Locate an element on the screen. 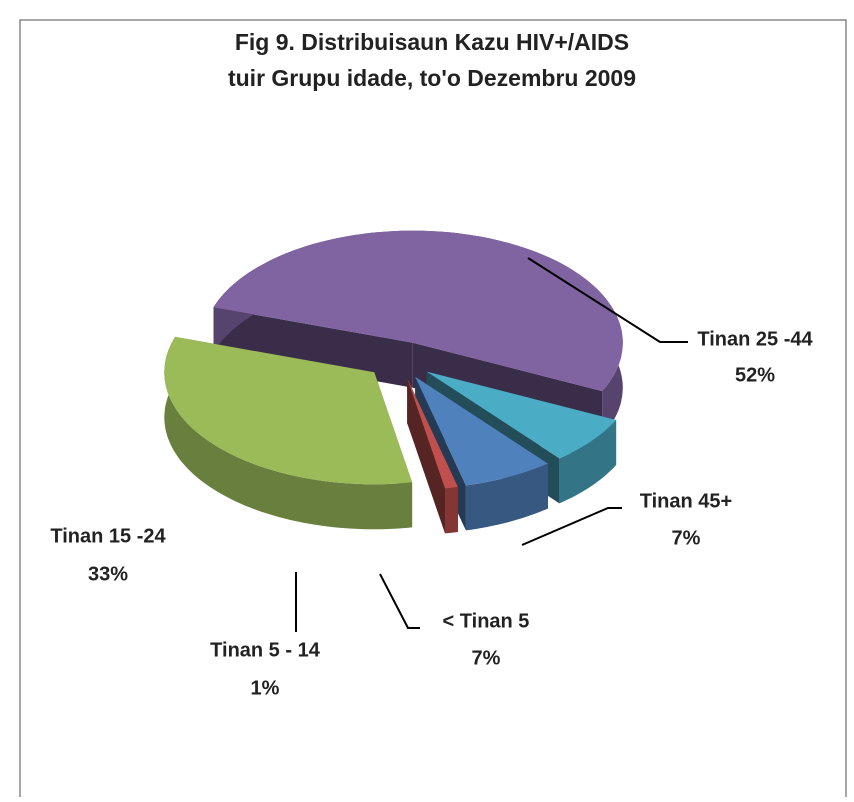 The height and width of the screenshot is (802, 854). slice-value: 52% is located at coordinates (755, 375).